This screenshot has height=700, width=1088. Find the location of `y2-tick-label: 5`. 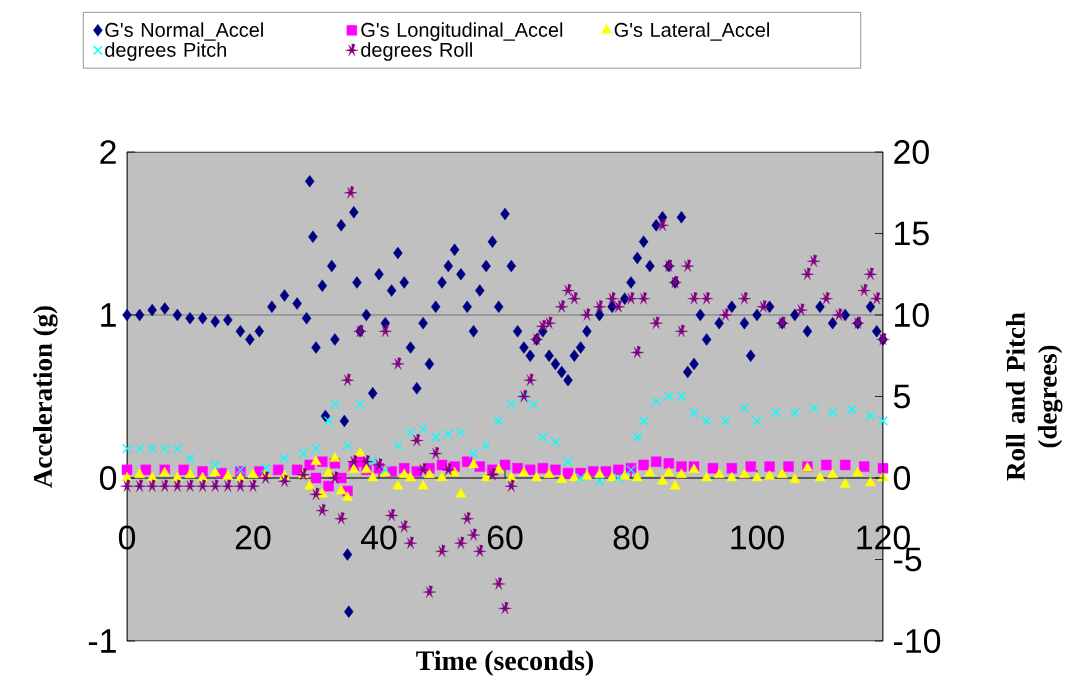

y2-tick-label: 5 is located at coordinates (901, 396).